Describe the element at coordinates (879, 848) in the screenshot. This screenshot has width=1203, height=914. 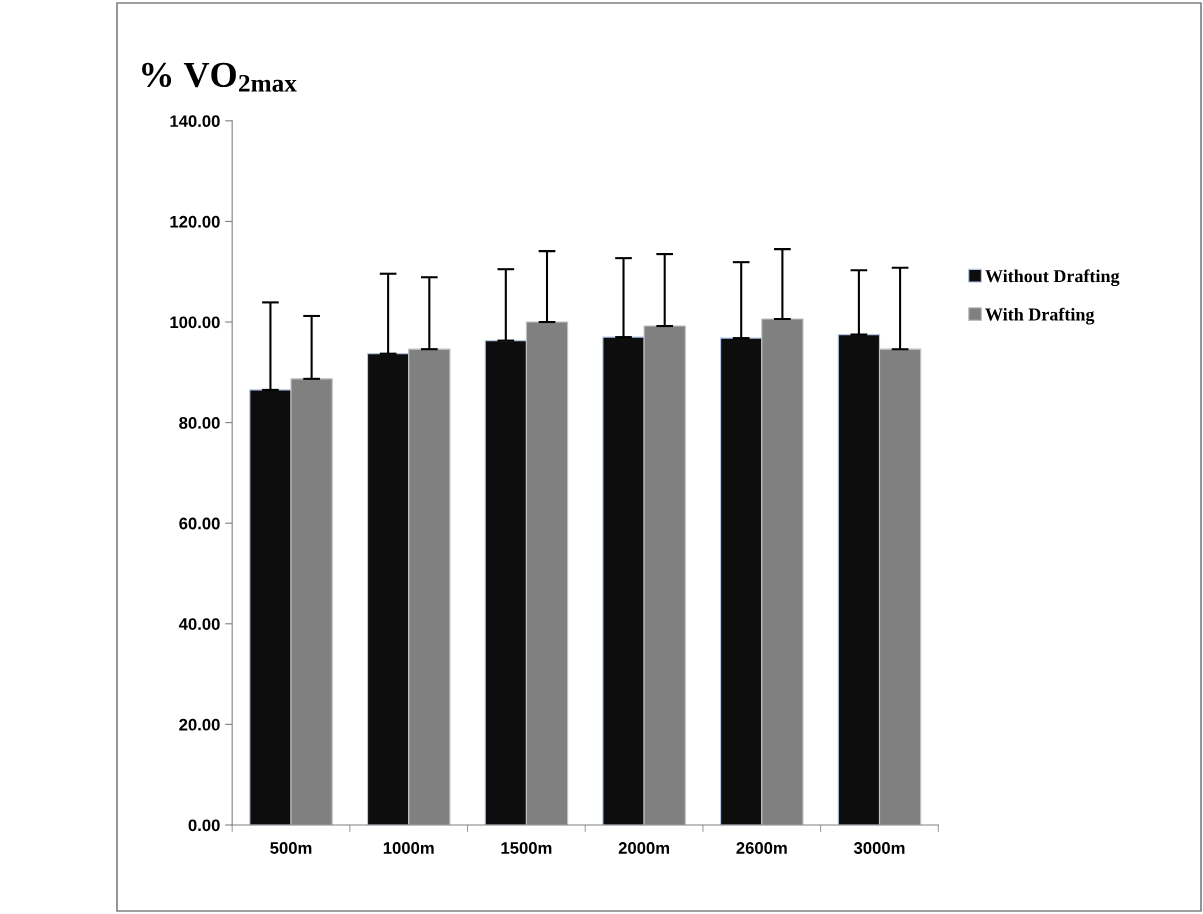
I see `x-tick-label: 3000m` at that location.